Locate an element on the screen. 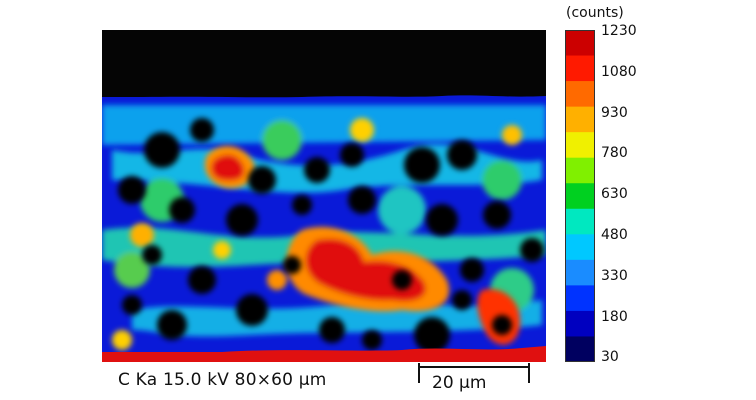  colorbar-tick-label: 1230 is located at coordinates (619, 31).